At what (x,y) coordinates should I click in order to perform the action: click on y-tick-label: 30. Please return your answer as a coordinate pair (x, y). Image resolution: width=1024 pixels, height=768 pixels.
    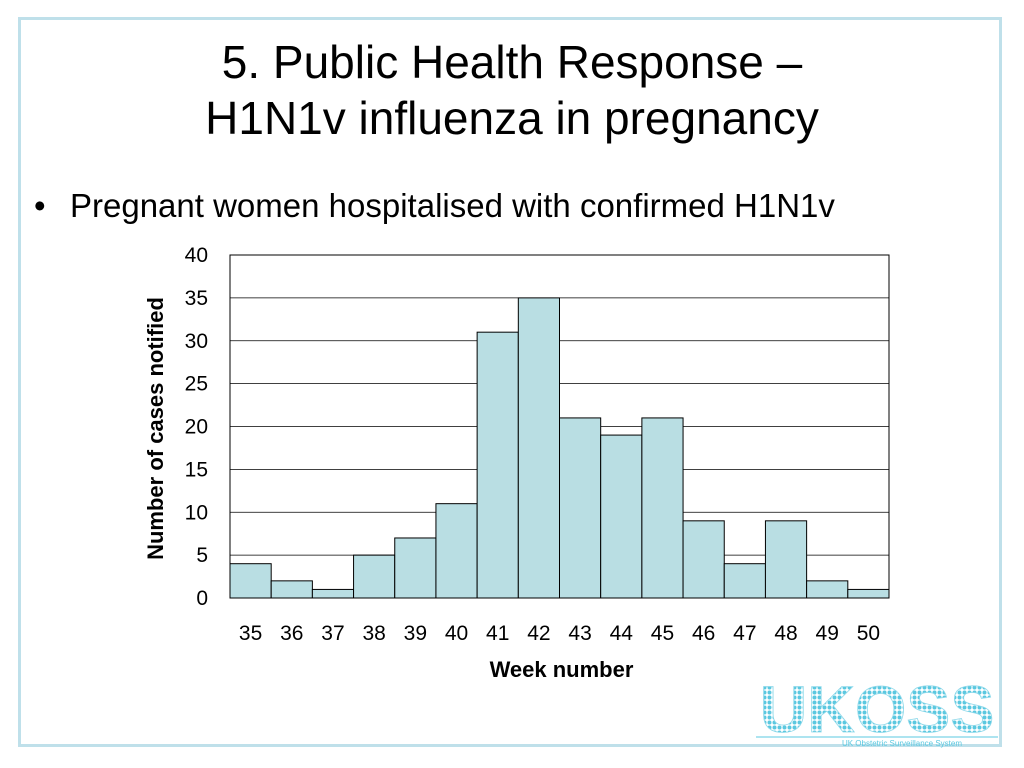
    Looking at the image, I should click on (196, 341).